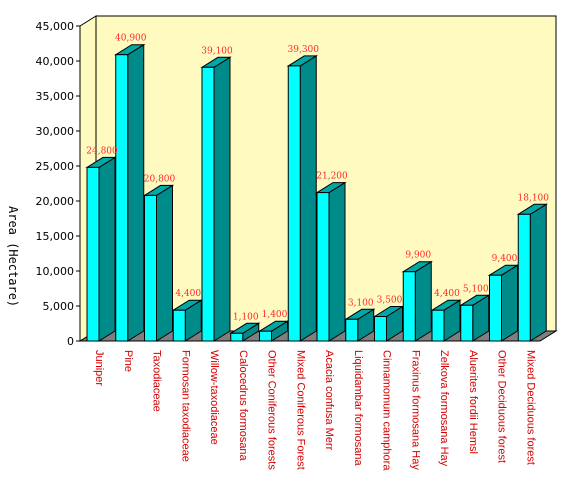 Image resolution: width=578 pixels, height=497 pixels. Describe the element at coordinates (361, 303) in the screenshot. I see `data-label: 3,100` at that location.